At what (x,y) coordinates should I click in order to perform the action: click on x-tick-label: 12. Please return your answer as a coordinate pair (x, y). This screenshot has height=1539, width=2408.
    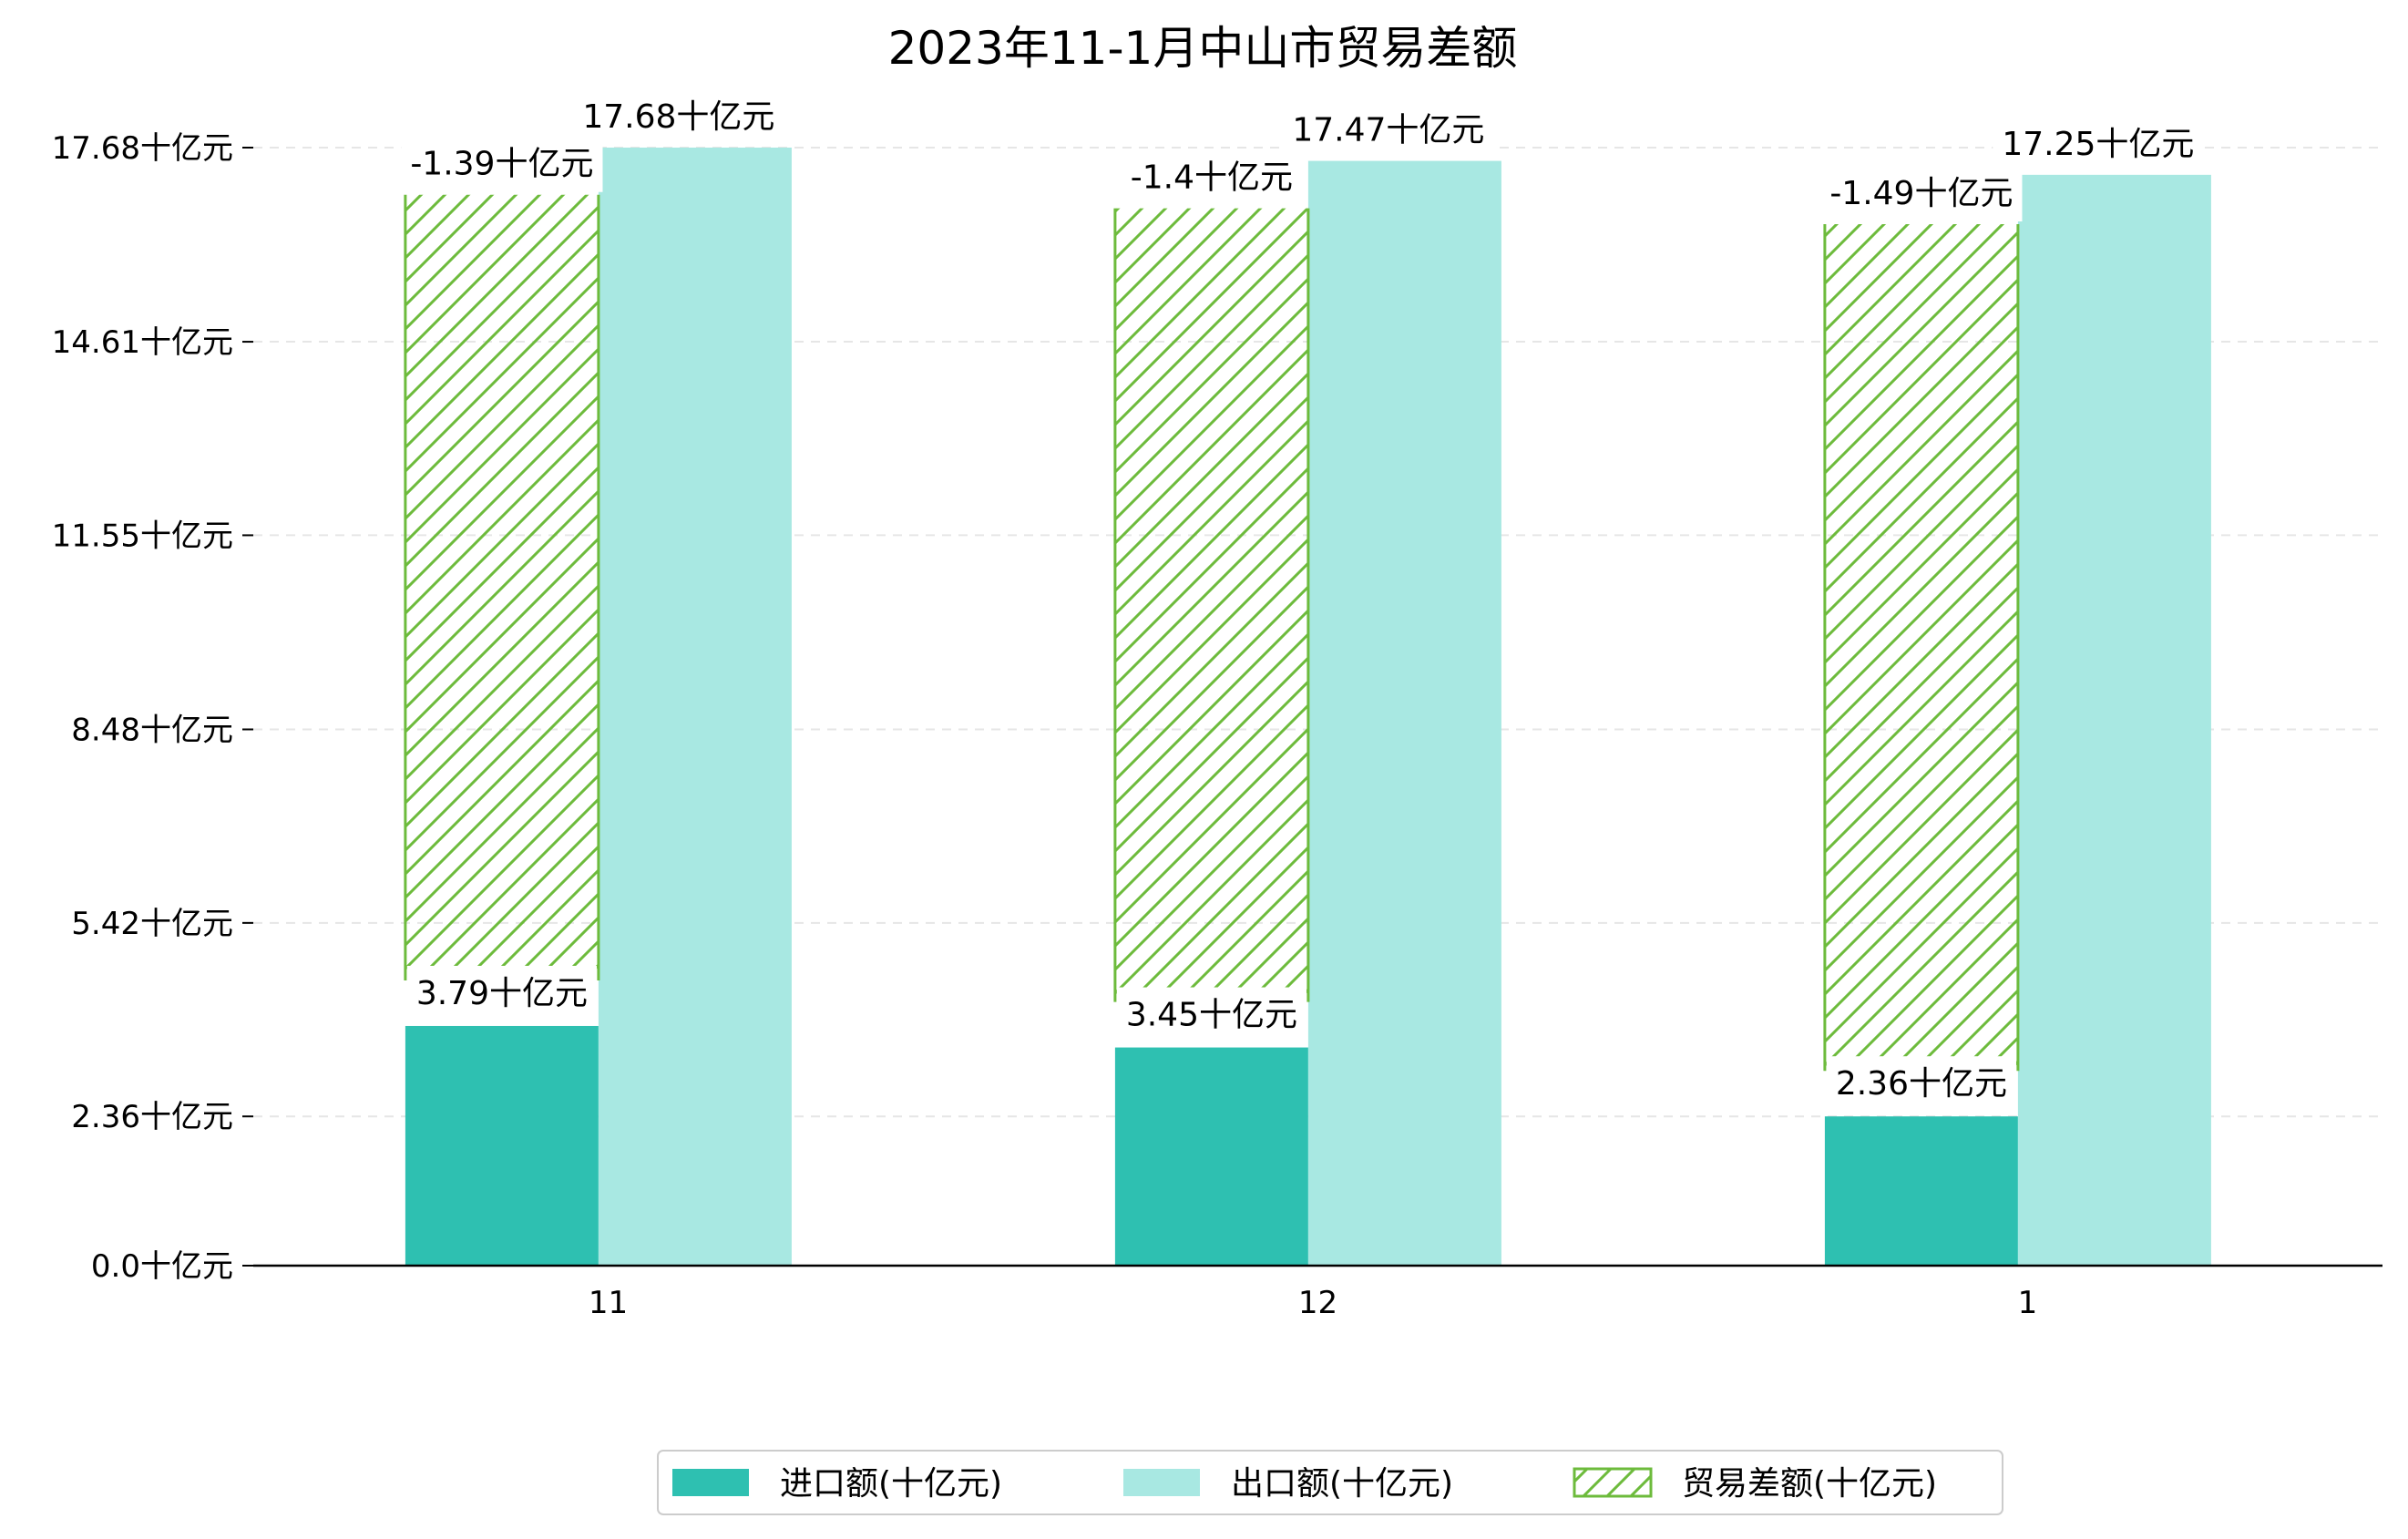
    Looking at the image, I should click on (1318, 1303).